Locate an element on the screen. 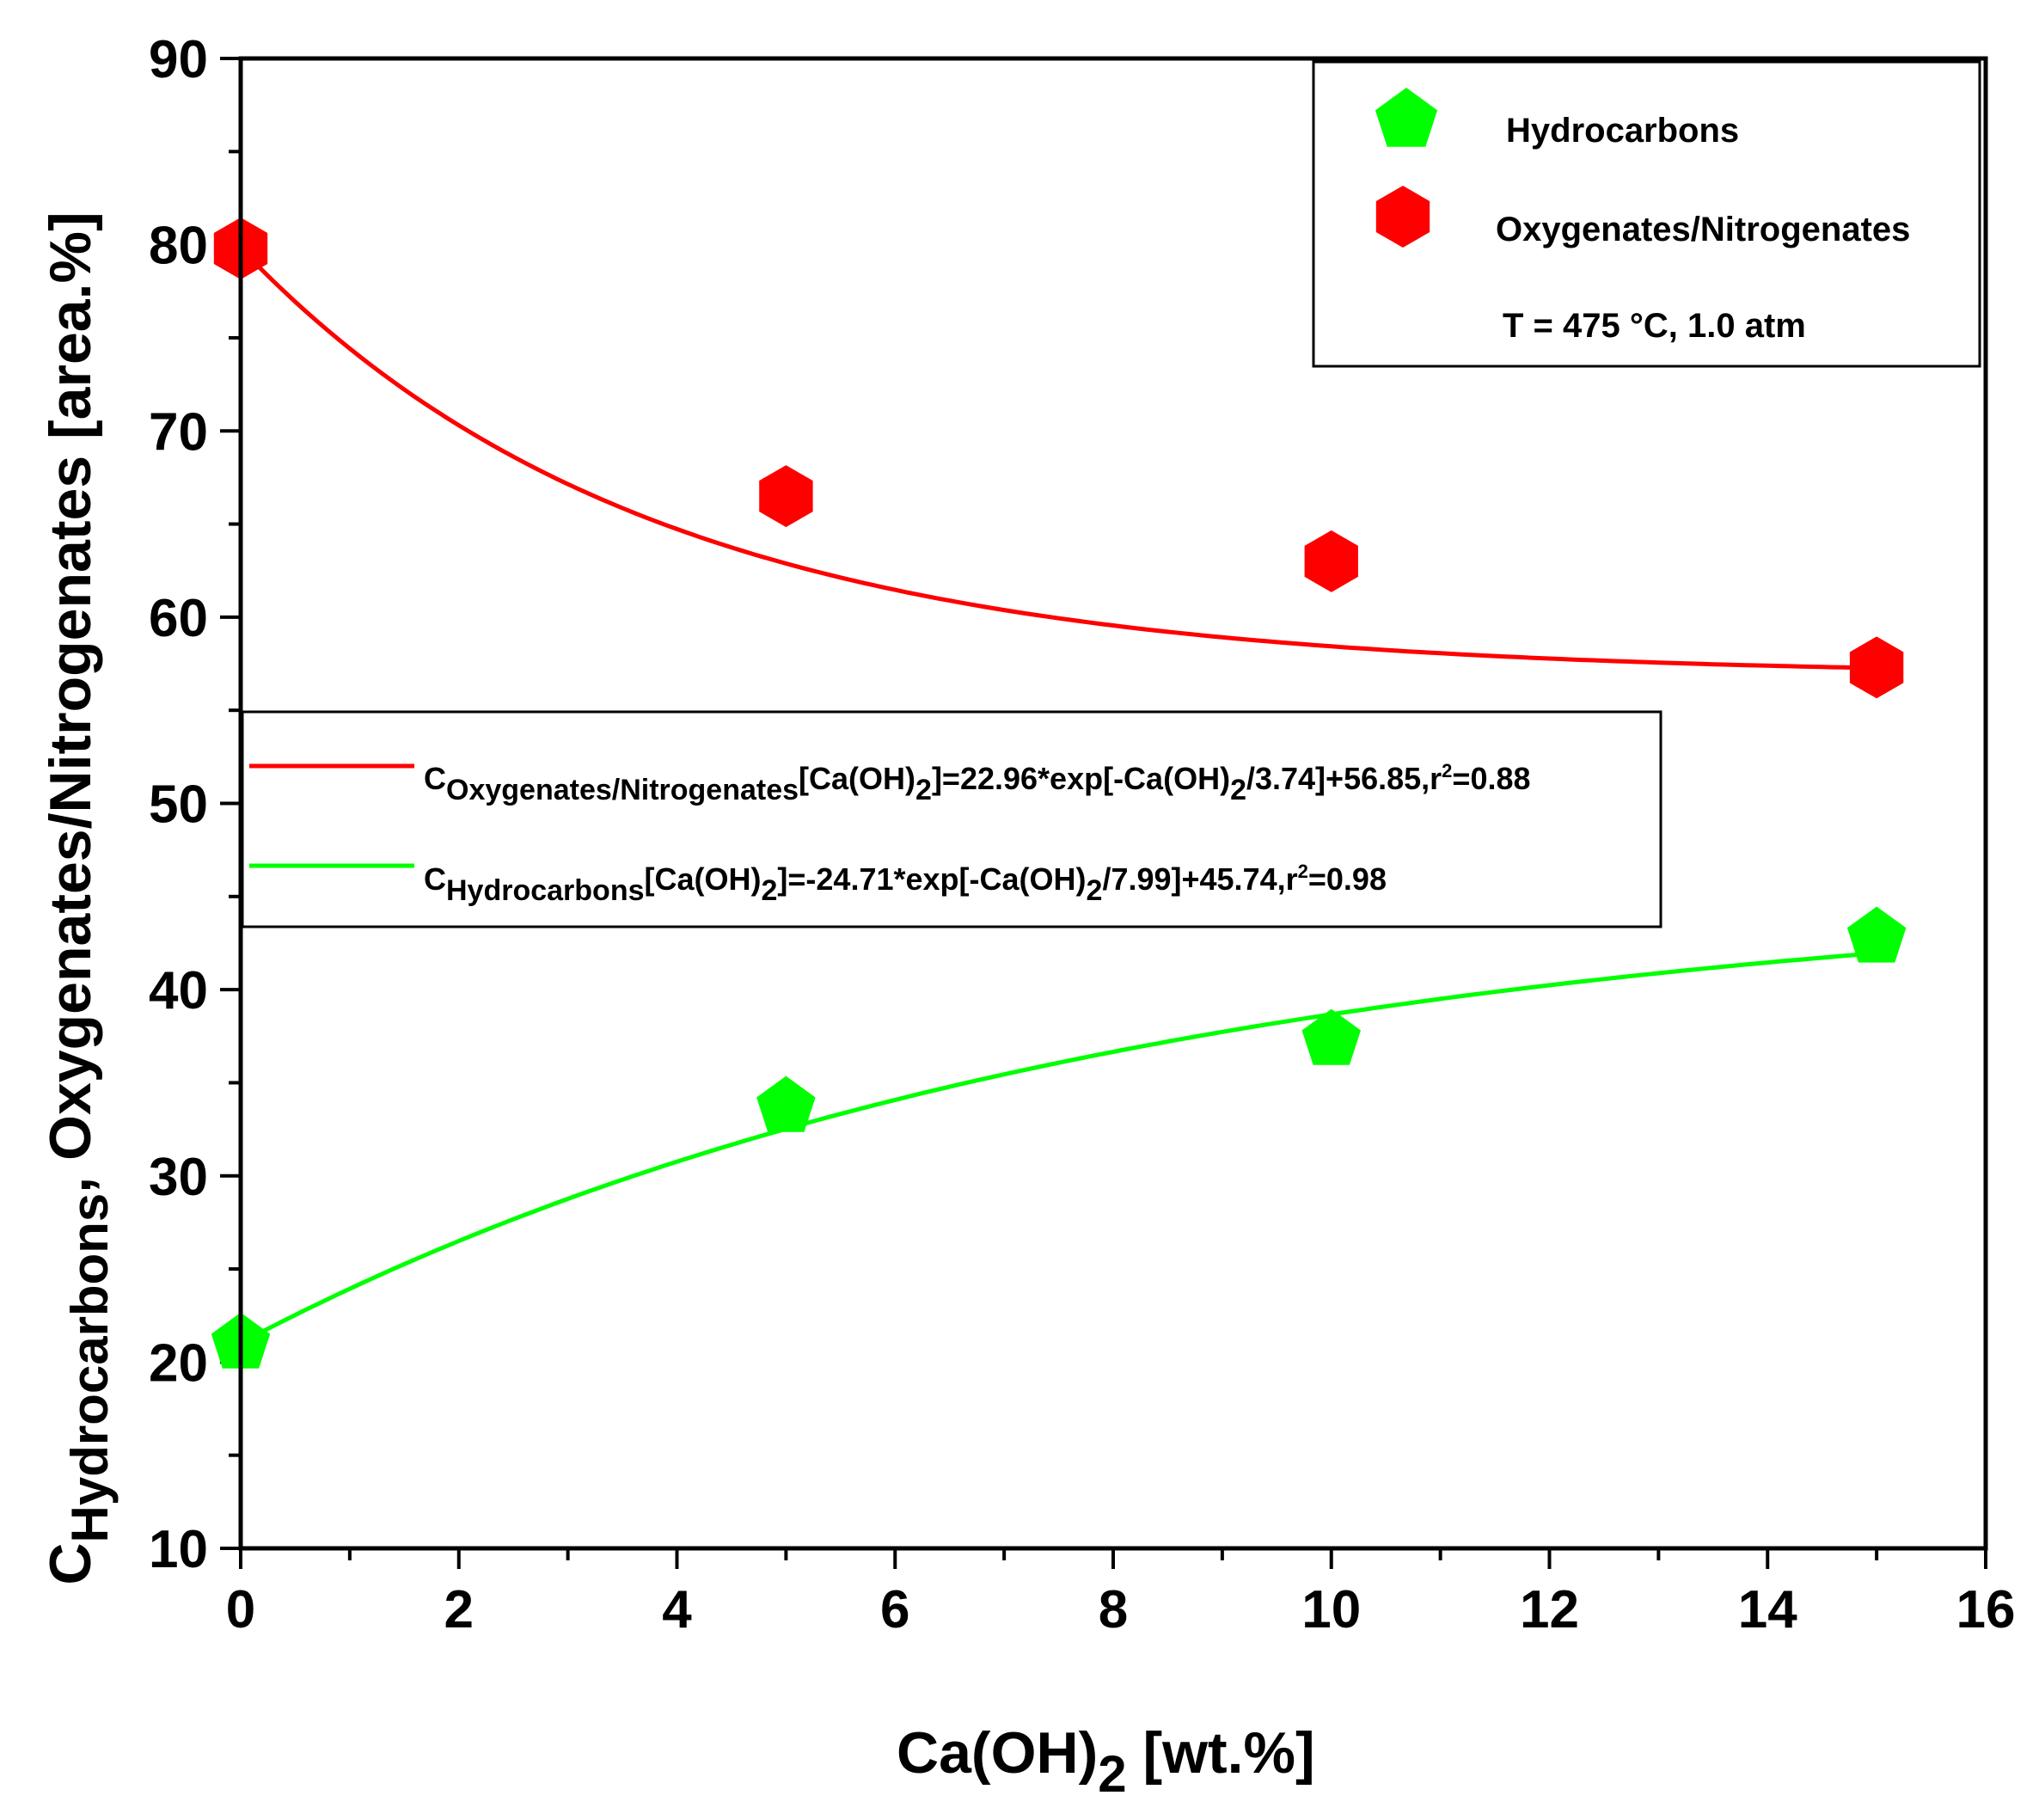  x-tick-label: 16 is located at coordinates (1986, 1609).